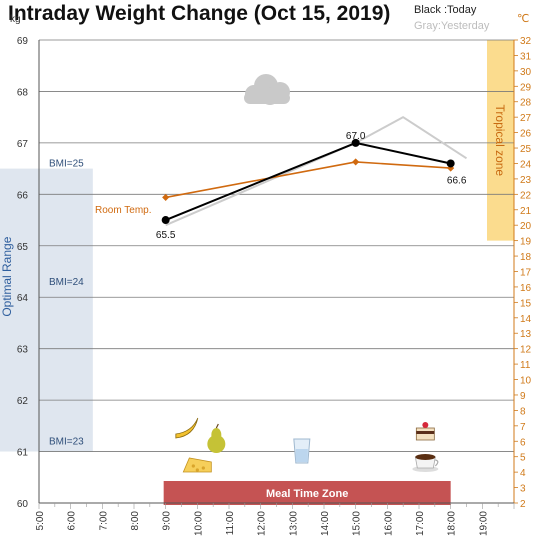 Image resolution: width=535 pixels, height=540 pixels. Describe the element at coordinates (66, 282) in the screenshot. I see `bmi-label: BMI=24` at that location.